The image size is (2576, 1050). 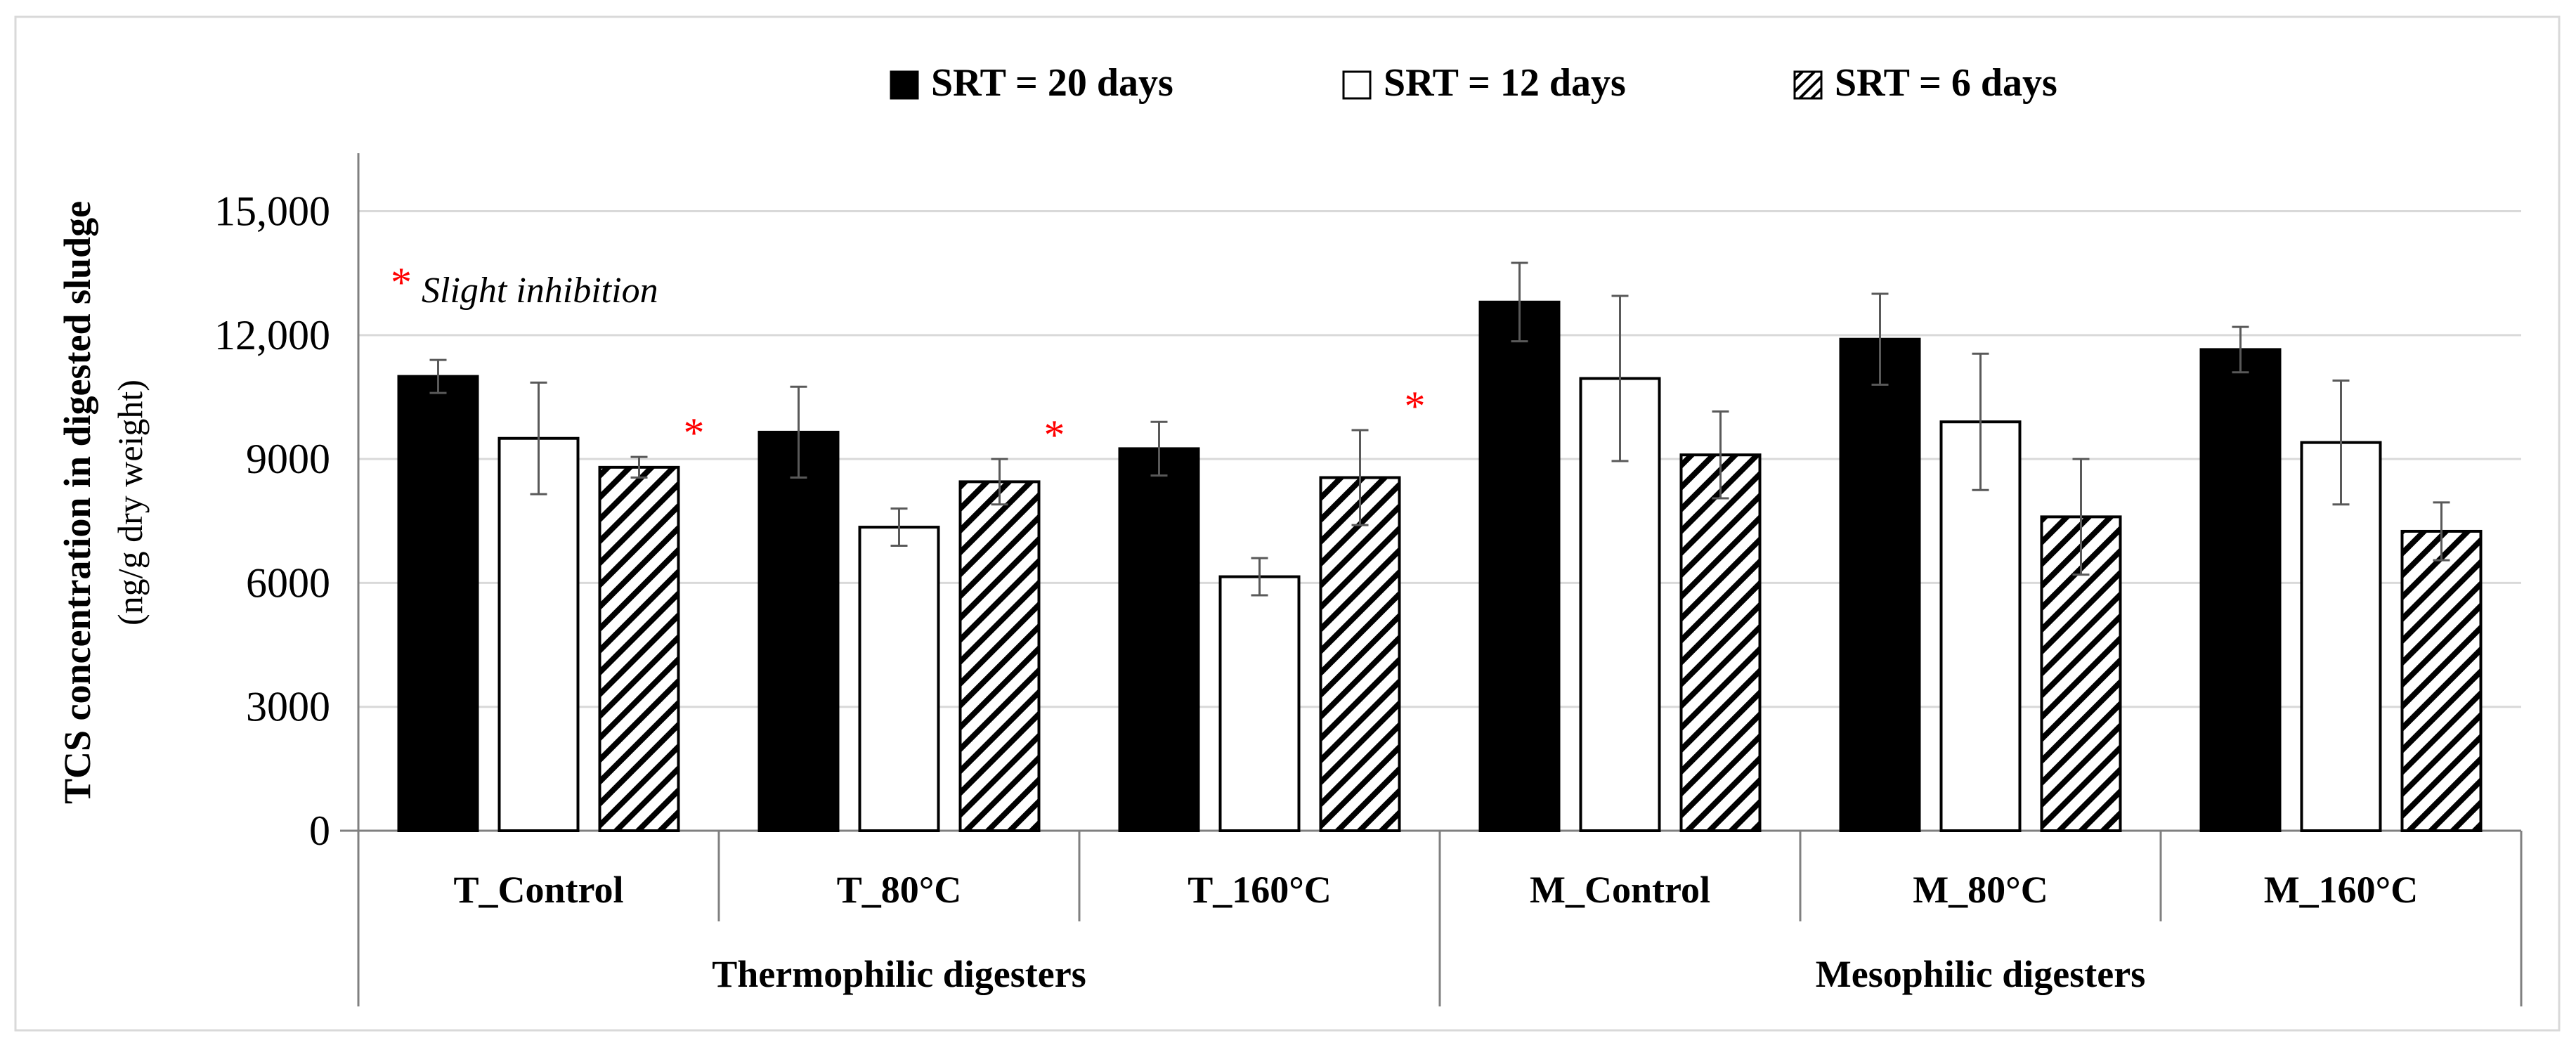 What do you see at coordinates (1052, 83) in the screenshot?
I see `legend-label: SRT = 20 days` at bounding box center [1052, 83].